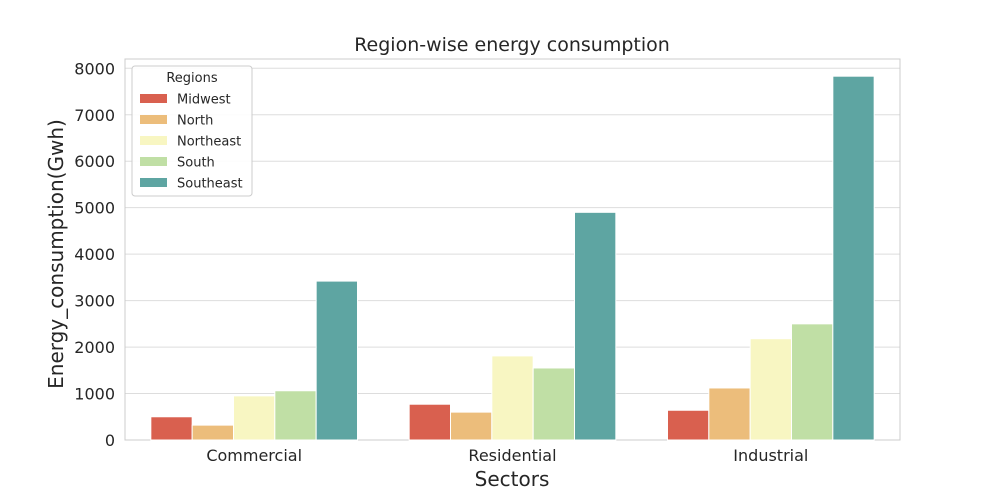 The width and height of the screenshot is (1000, 494). What do you see at coordinates (192, 78) in the screenshot?
I see `legend-title: Regions` at bounding box center [192, 78].